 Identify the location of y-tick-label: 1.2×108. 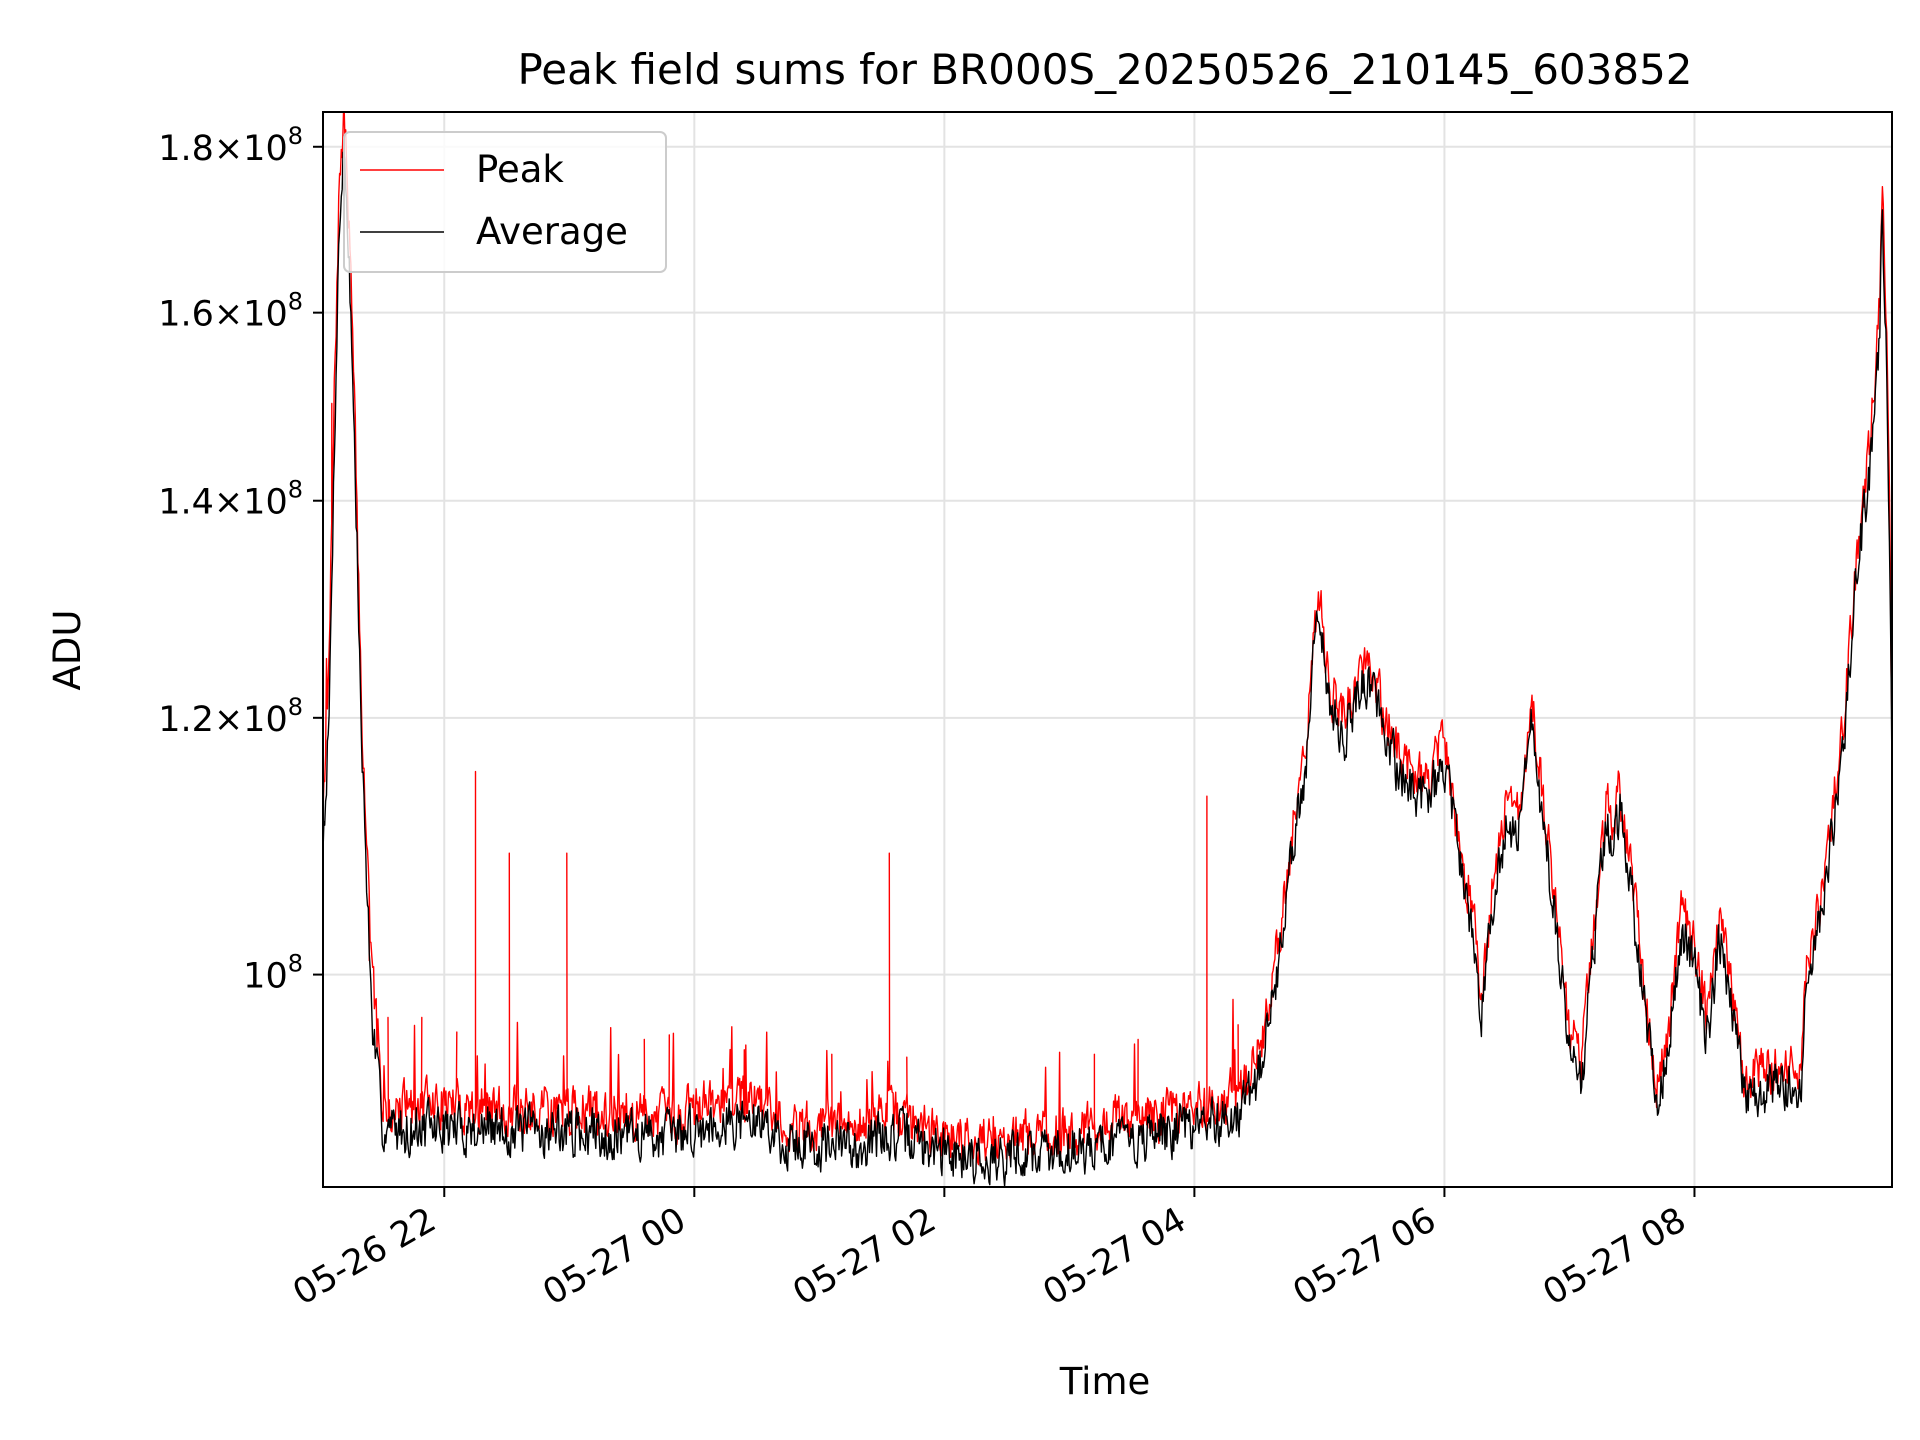
(230, 716).